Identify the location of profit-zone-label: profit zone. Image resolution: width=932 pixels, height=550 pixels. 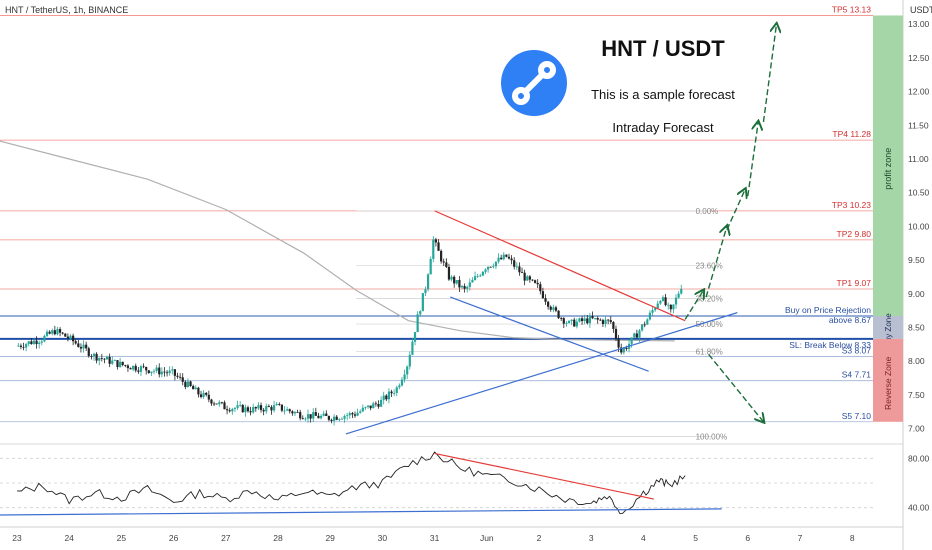
(888, 169).